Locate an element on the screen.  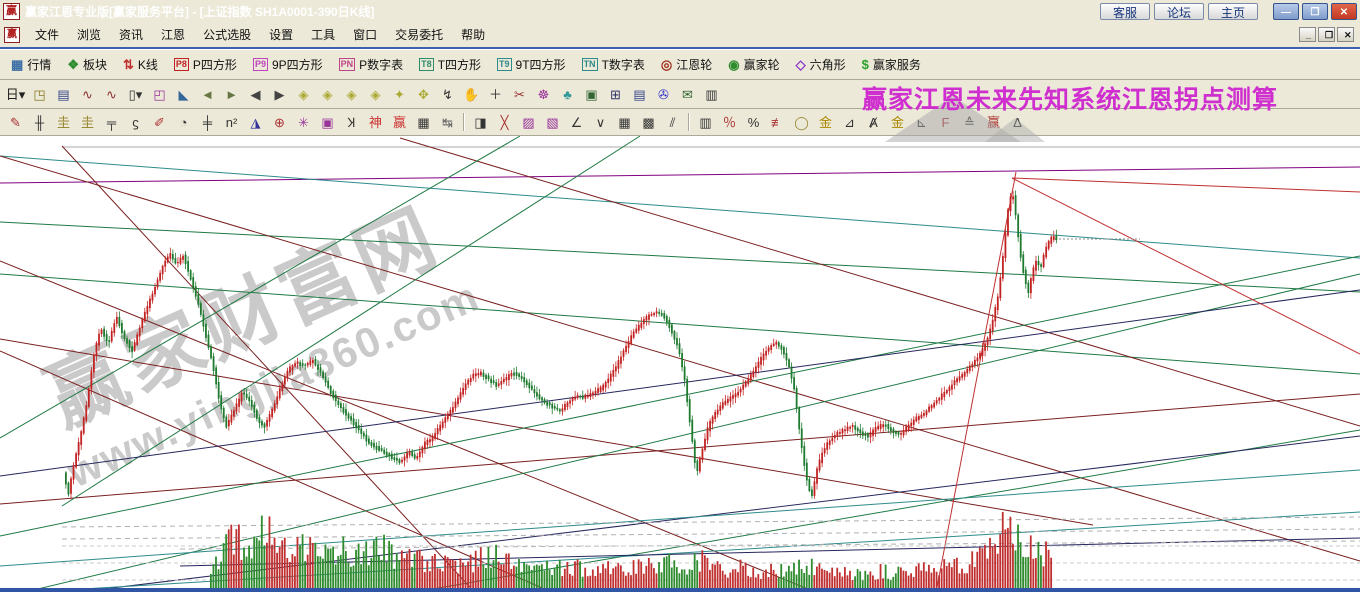
toolbar-button: $ 赢家服务 is located at coordinates (891, 65).